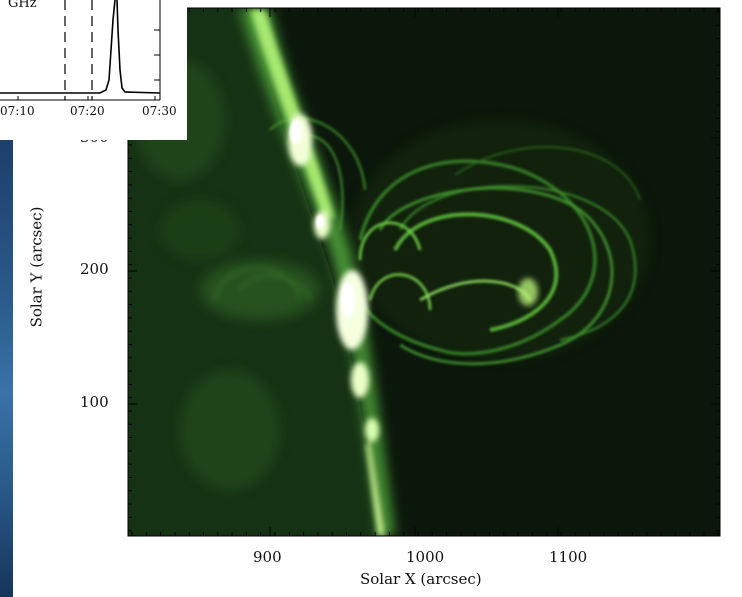  Describe the element at coordinates (87, 111) in the screenshot. I see `inset-x-tick-label: 07:20` at that location.